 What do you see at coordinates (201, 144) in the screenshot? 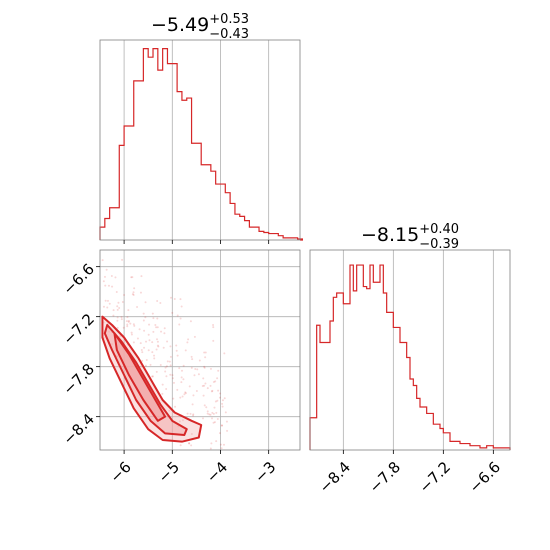
I see `hist1-step-line` at bounding box center [201, 144].